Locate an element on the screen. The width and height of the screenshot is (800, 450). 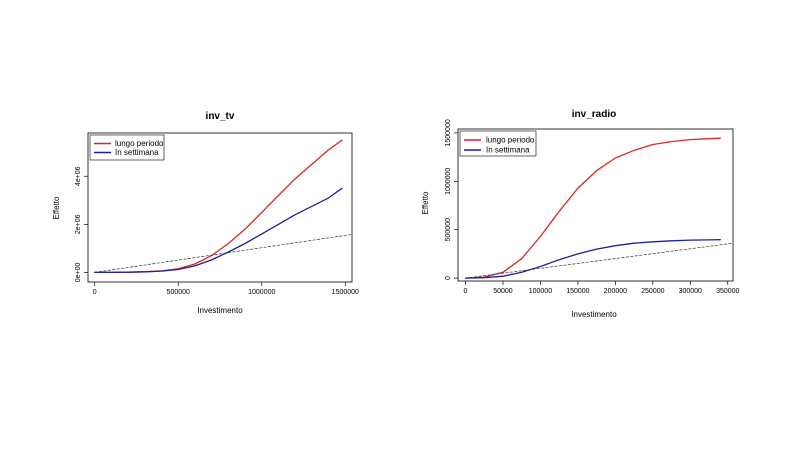
x-tick-label: 50000 is located at coordinates (503, 291).